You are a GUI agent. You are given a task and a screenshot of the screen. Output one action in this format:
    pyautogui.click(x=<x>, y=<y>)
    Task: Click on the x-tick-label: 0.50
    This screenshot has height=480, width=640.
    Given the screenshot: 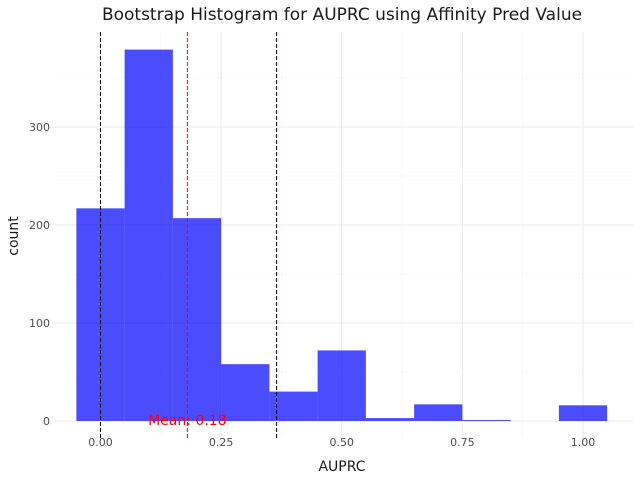 What is the action you would take?
    pyautogui.click(x=342, y=442)
    